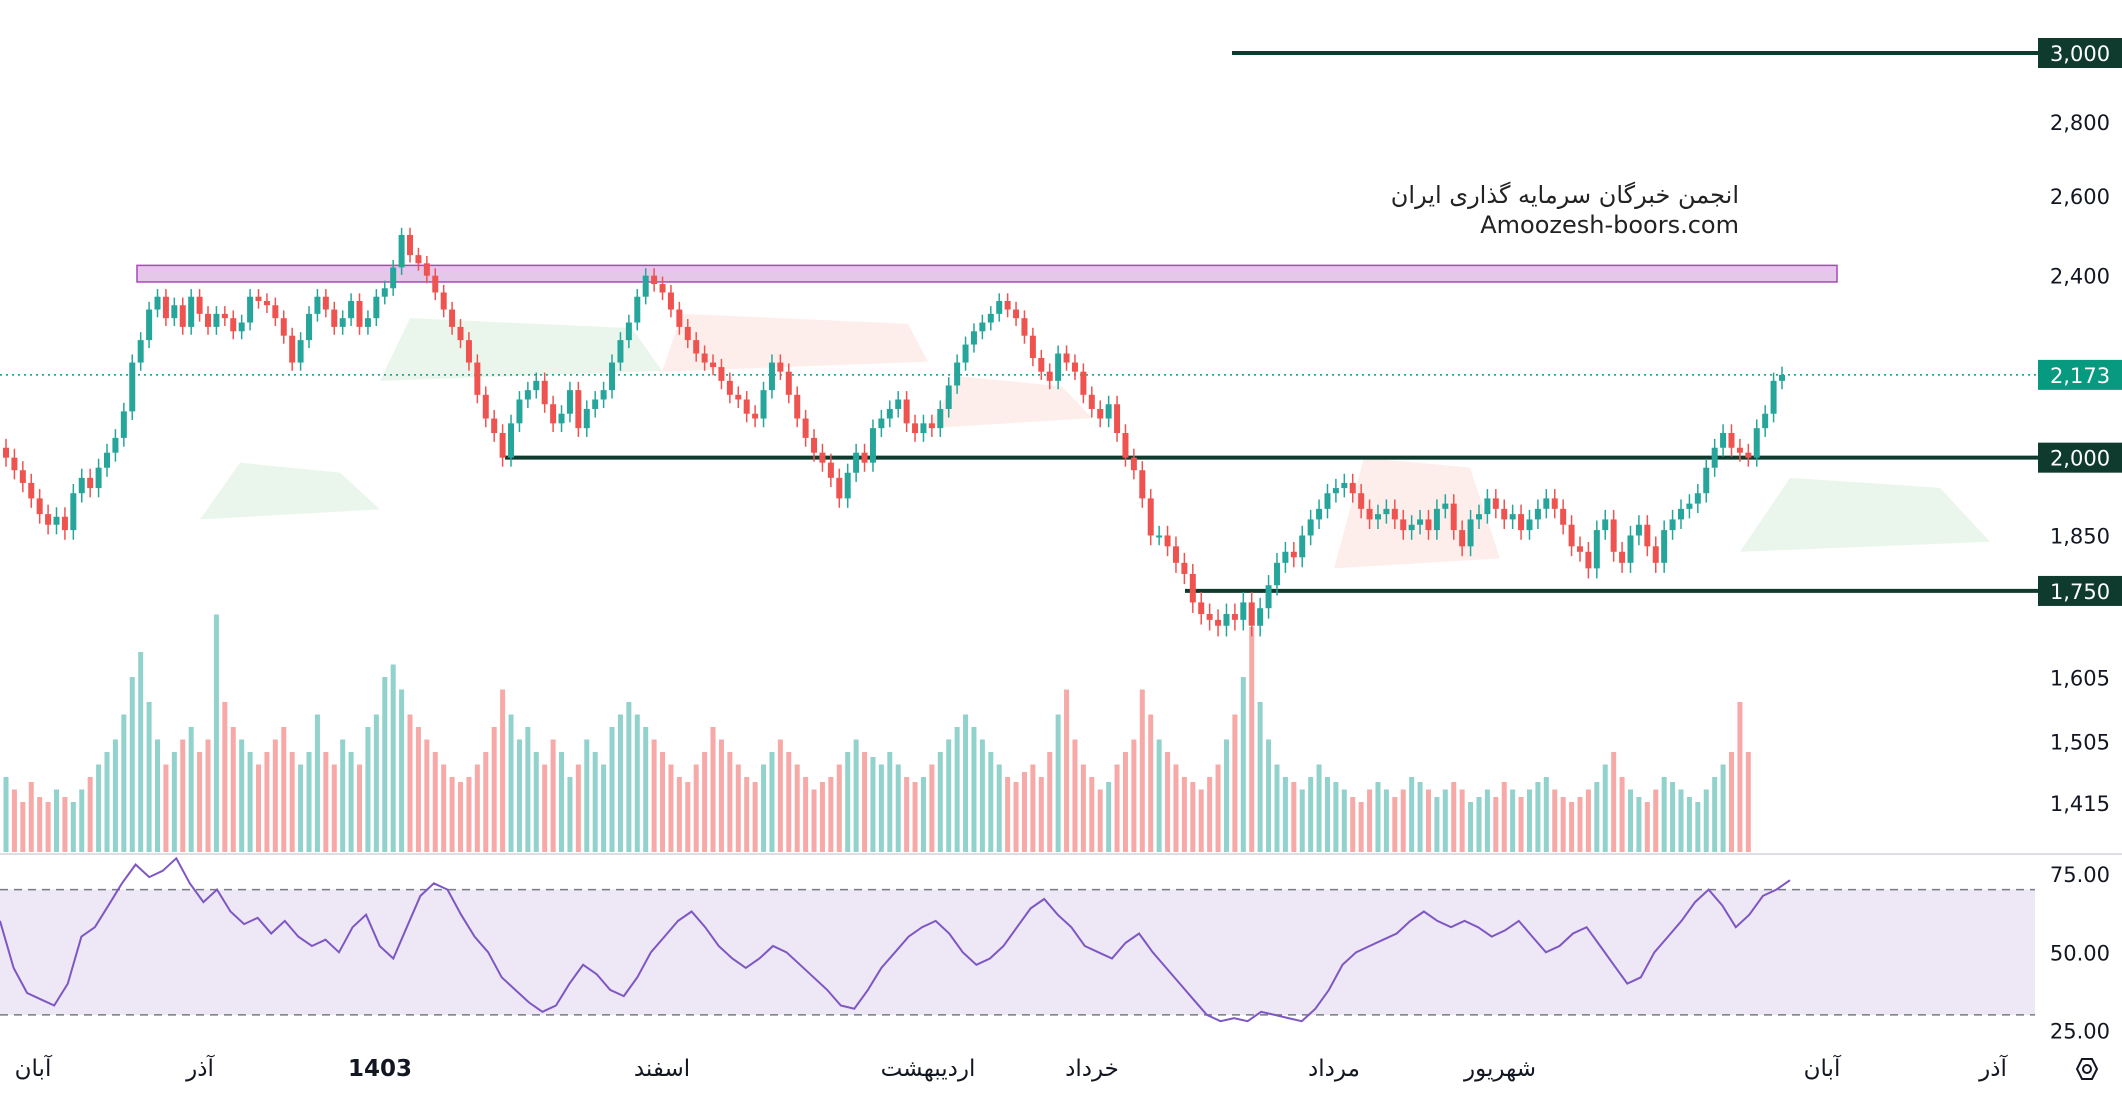  Describe the element at coordinates (2080, 536) in the screenshot. I see `price-axis-tick: 1,850` at that location.